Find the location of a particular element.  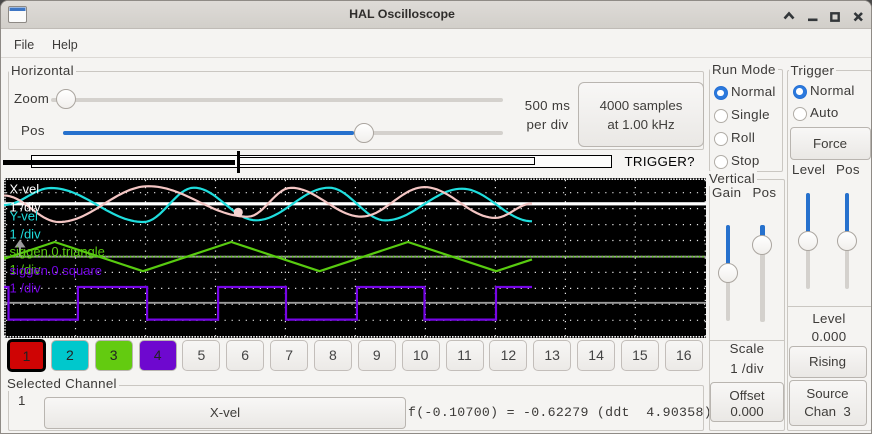

svg-text: siggen.0.square is located at coordinates (56, 270).